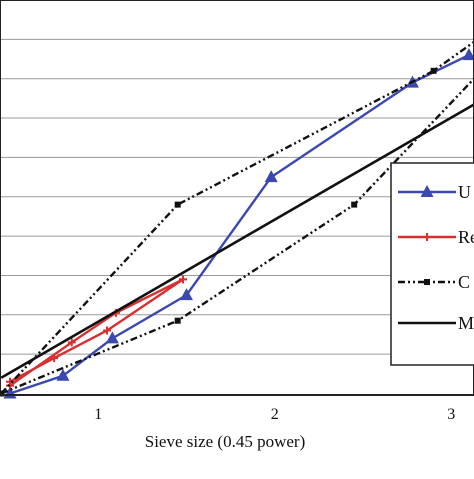 The height and width of the screenshot is (479, 474). Describe the element at coordinates (96, 332) in the screenshot. I see `series-re-2-line` at that location.